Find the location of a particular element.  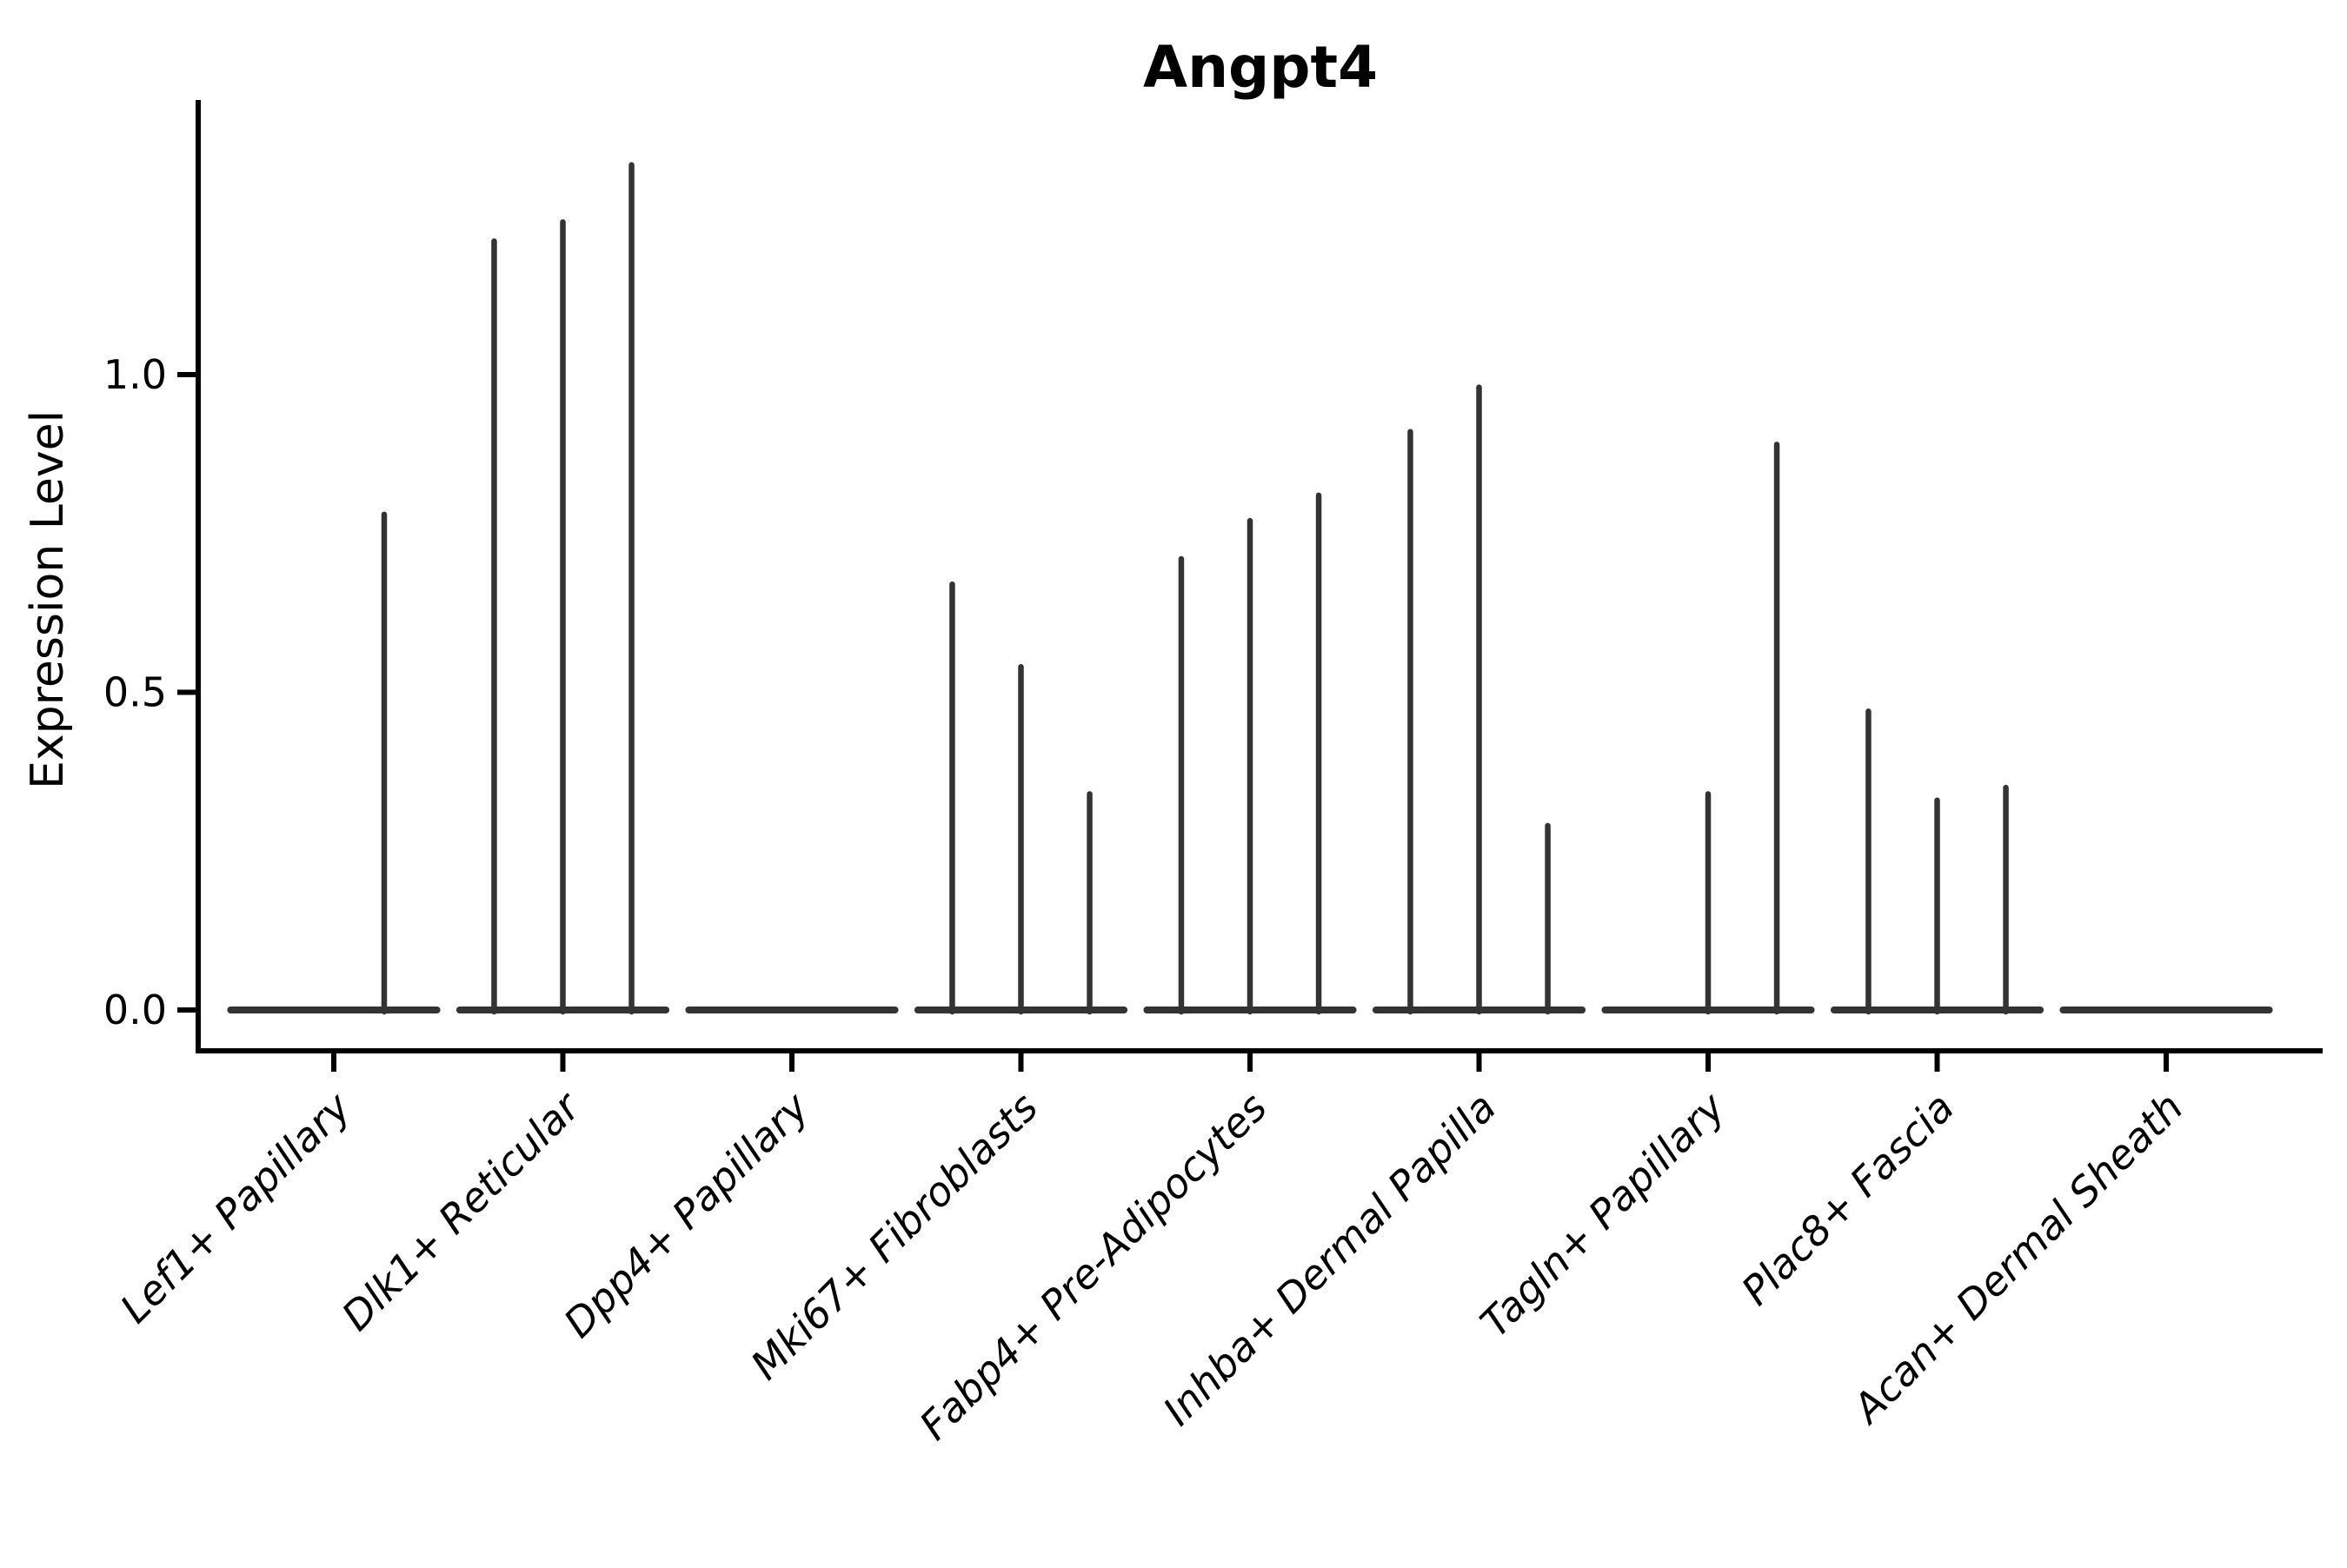

y-axis-label: Expression Level is located at coordinates (48, 599).